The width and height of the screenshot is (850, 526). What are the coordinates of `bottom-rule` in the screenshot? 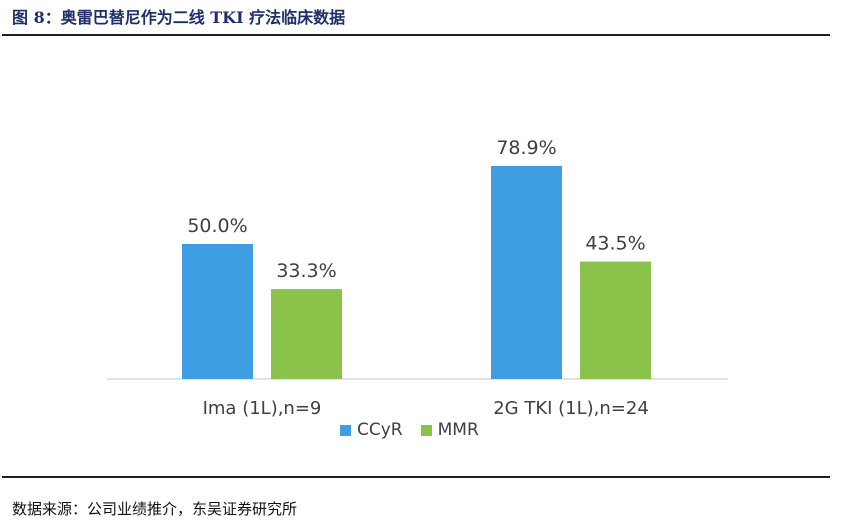 It's located at (416, 477).